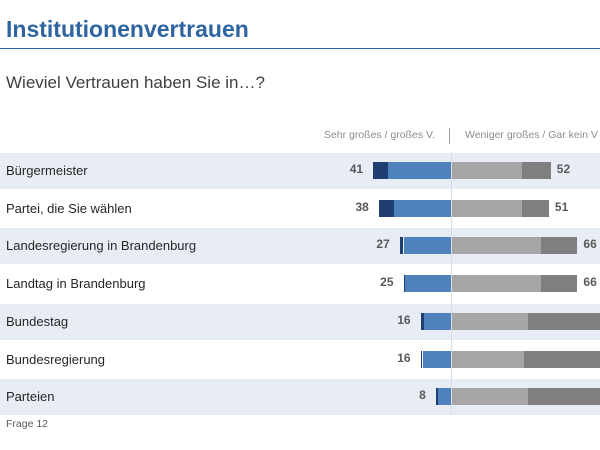 Image resolution: width=600 pixels, height=450 pixels. I want to click on chart-title: Institutionenvertrauen, so click(127, 29).